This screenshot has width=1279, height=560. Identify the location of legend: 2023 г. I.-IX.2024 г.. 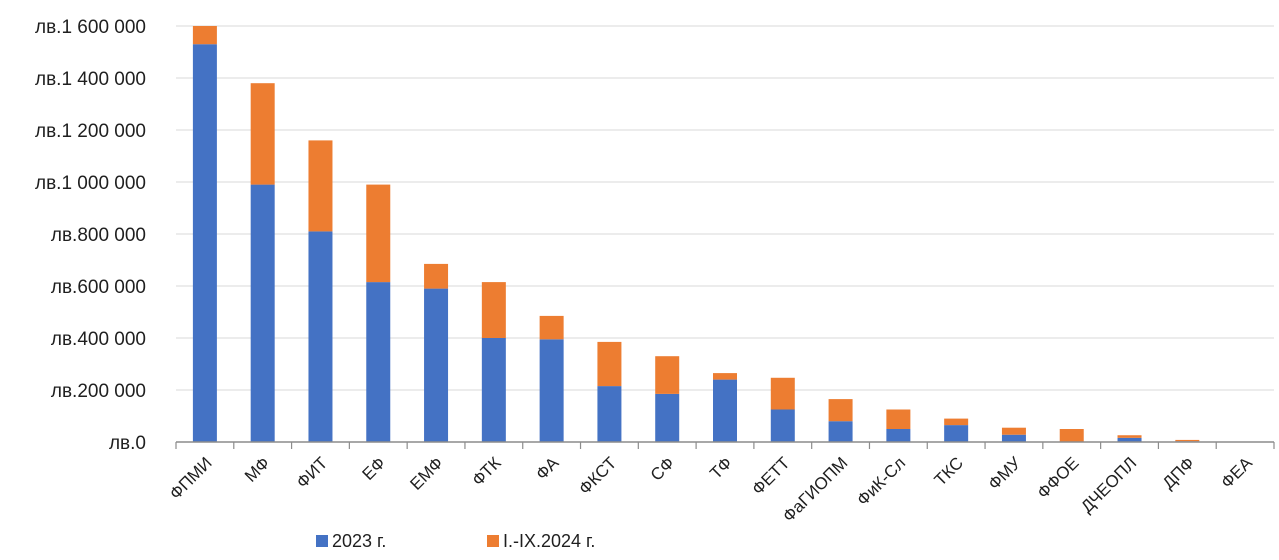
(455, 541).